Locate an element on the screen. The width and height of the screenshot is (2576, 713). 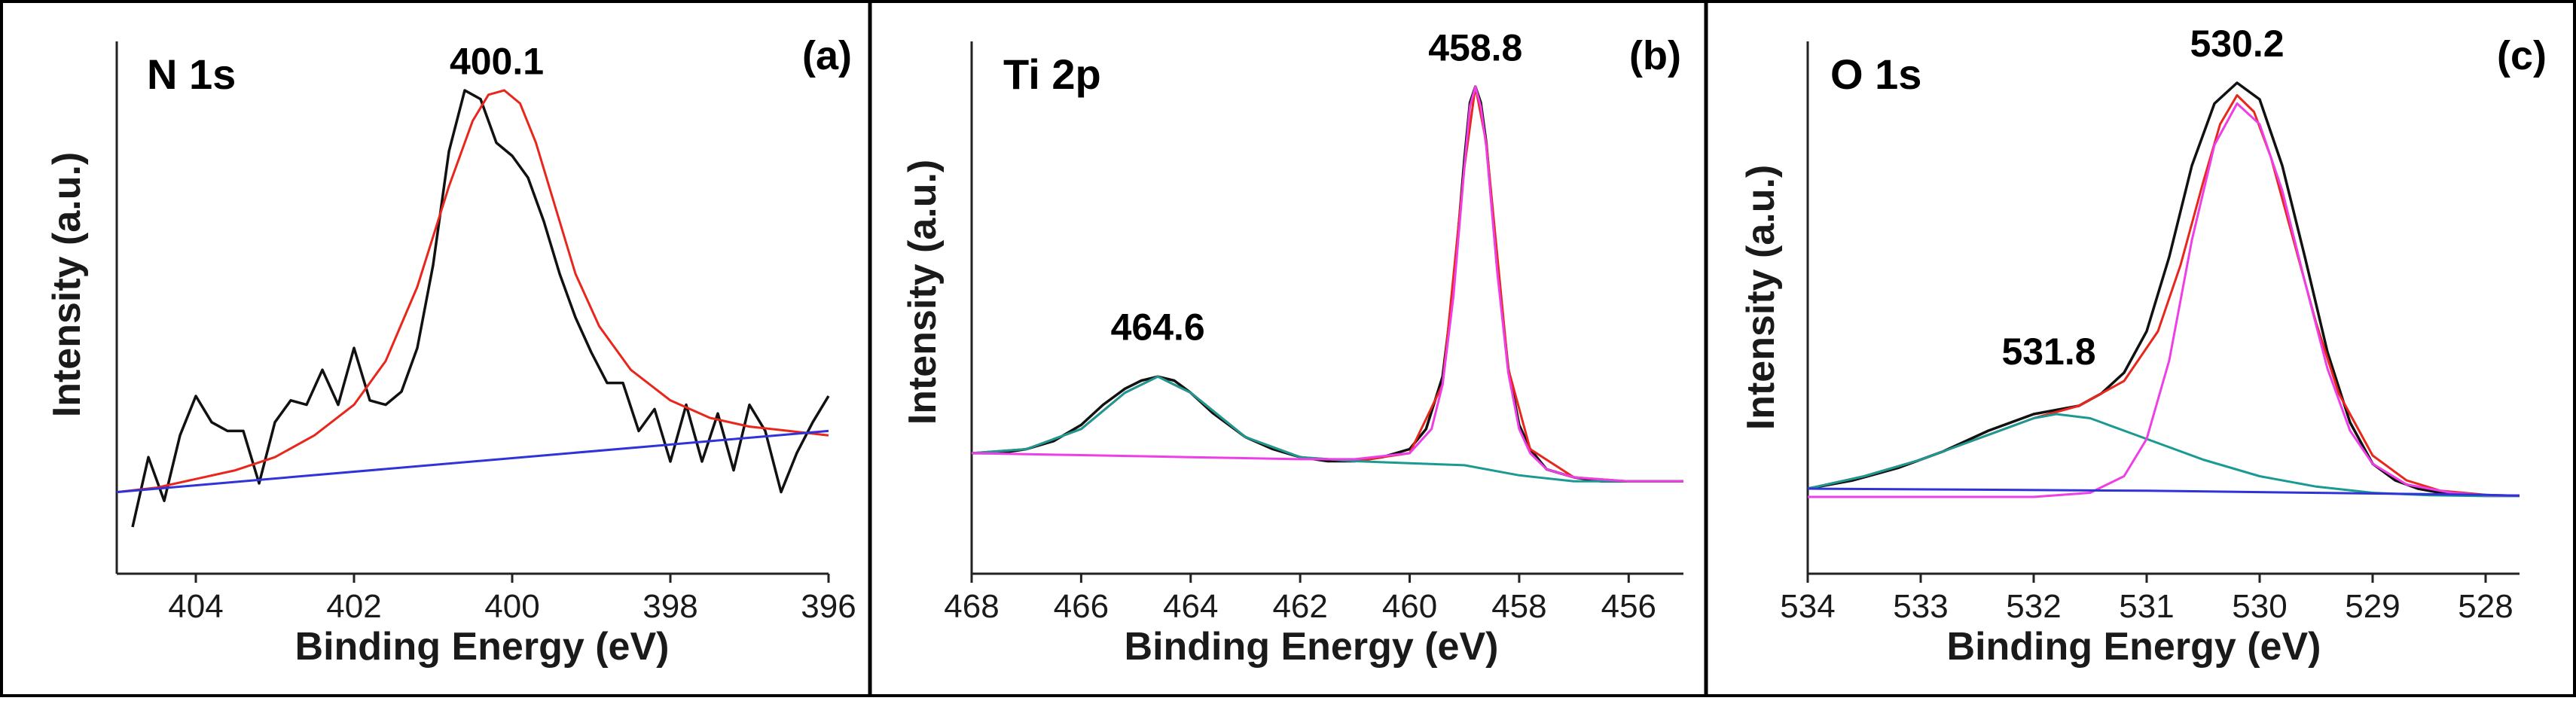
x-tick-label: 530 is located at coordinates (2260, 606).